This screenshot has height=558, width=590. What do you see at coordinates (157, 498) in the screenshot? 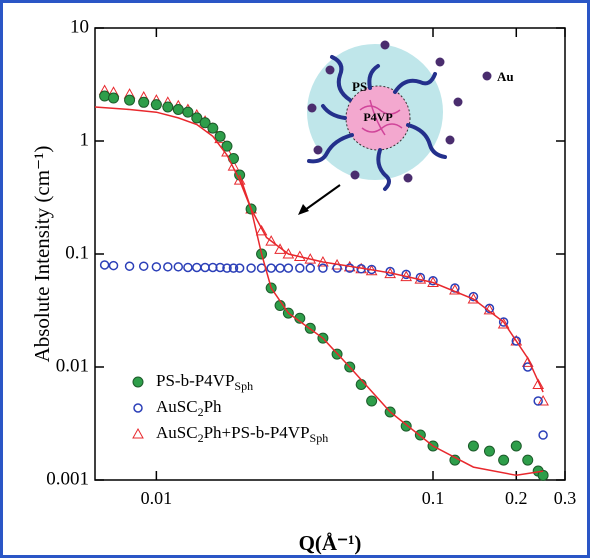
I see `x-tick-label: 0.01` at bounding box center [157, 498].